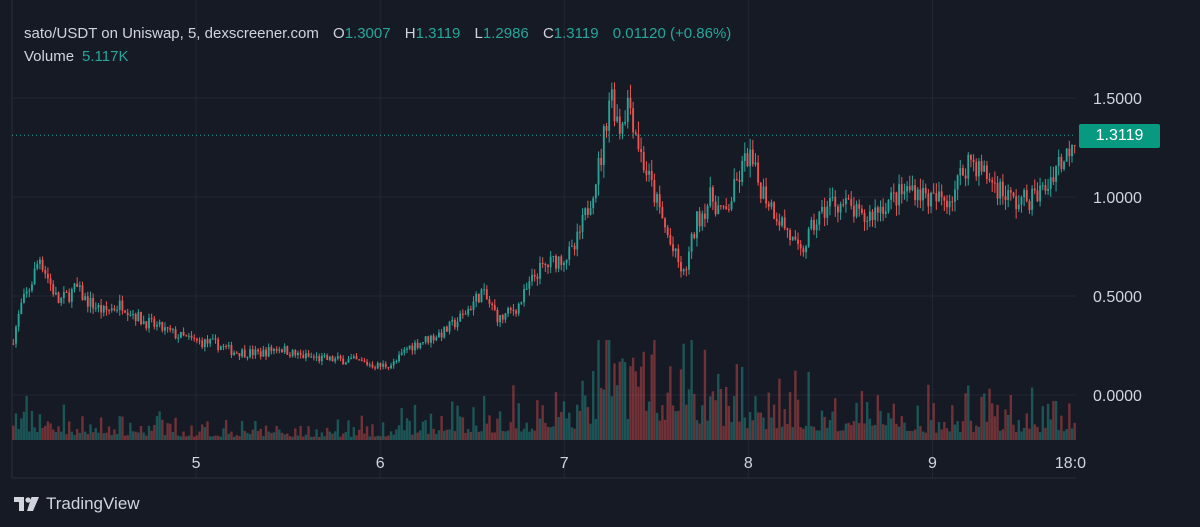 The image size is (1200, 527). I want to click on time-axis: 5 6 7 8 9 18:0, so click(639, 463).